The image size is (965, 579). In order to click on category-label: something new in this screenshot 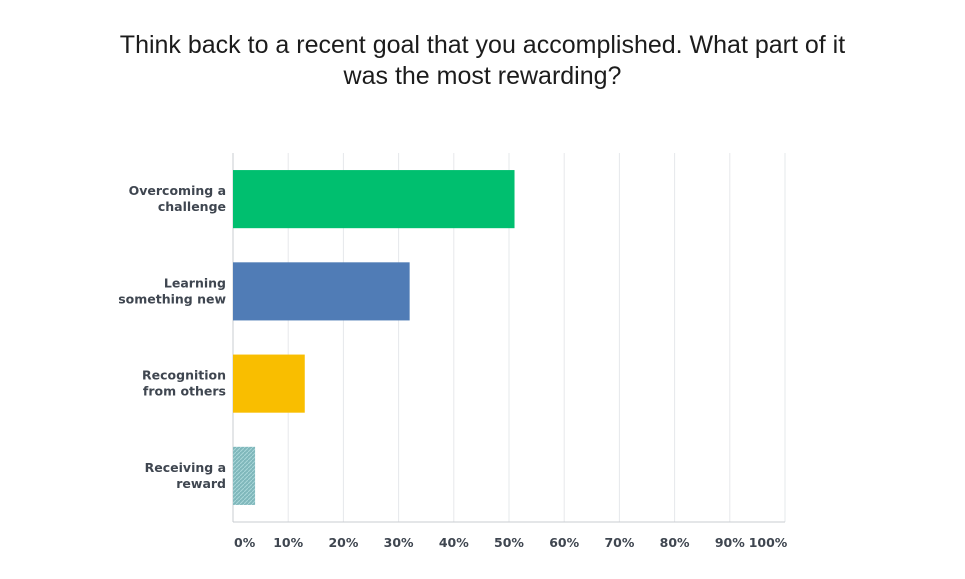, I will do `click(172, 298)`.